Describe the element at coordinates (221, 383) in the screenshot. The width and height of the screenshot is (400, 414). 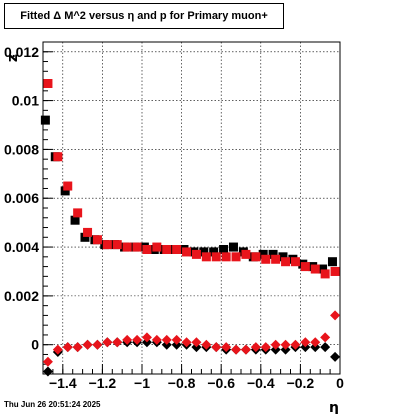
I see `x-tick-label: −0.6` at that location.